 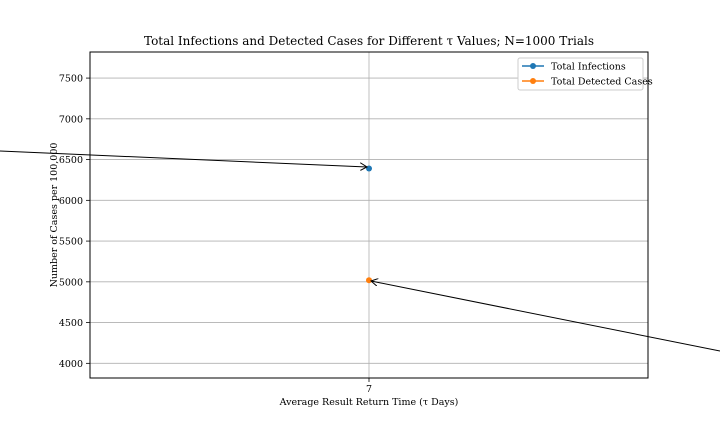 I want to click on y-tick-label: 6000, so click(x=71, y=201).